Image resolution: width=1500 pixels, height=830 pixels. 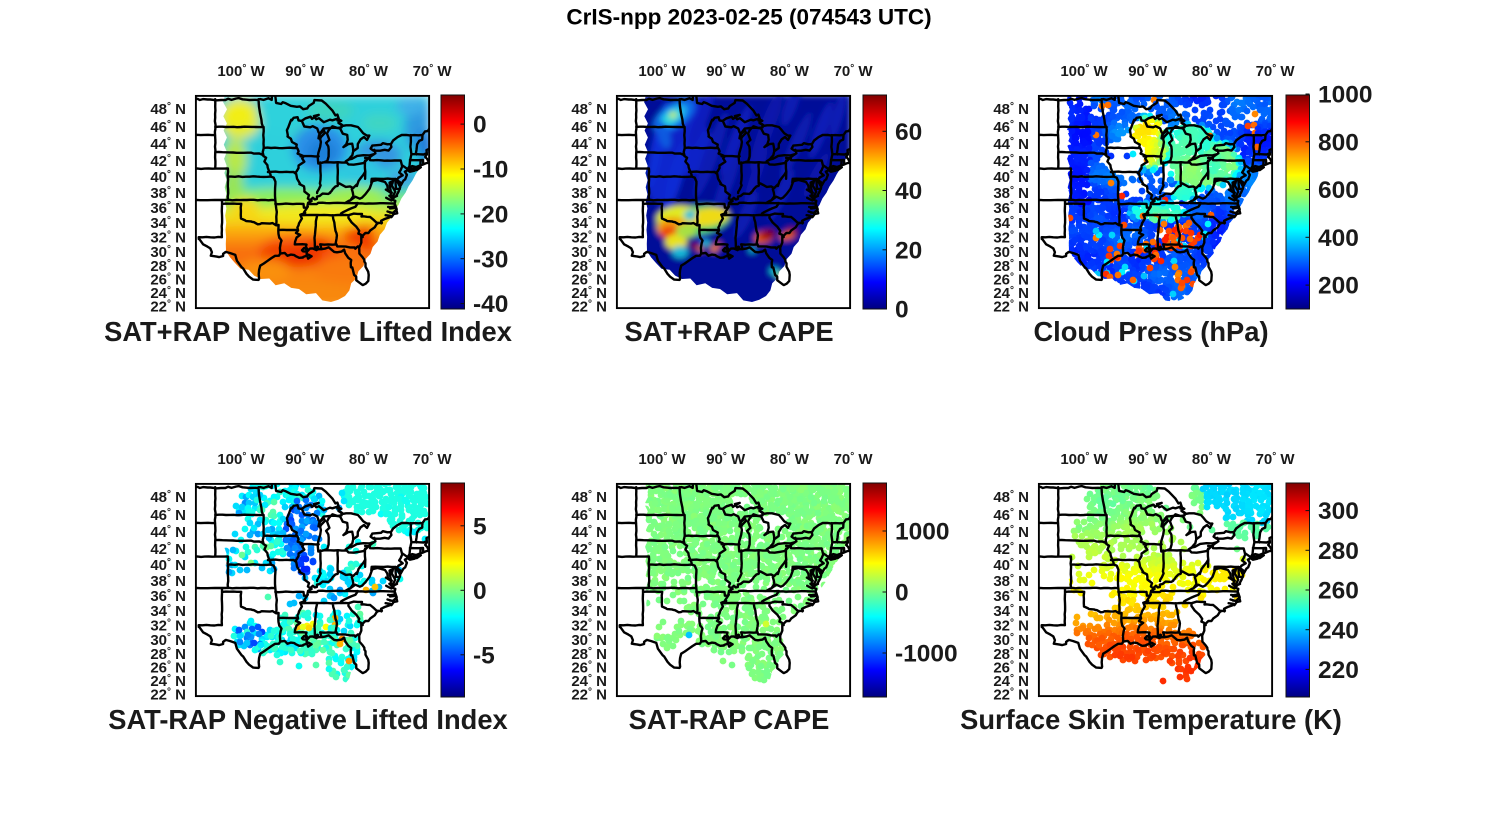 I want to click on svg-text: 240, so click(x=1338, y=630).